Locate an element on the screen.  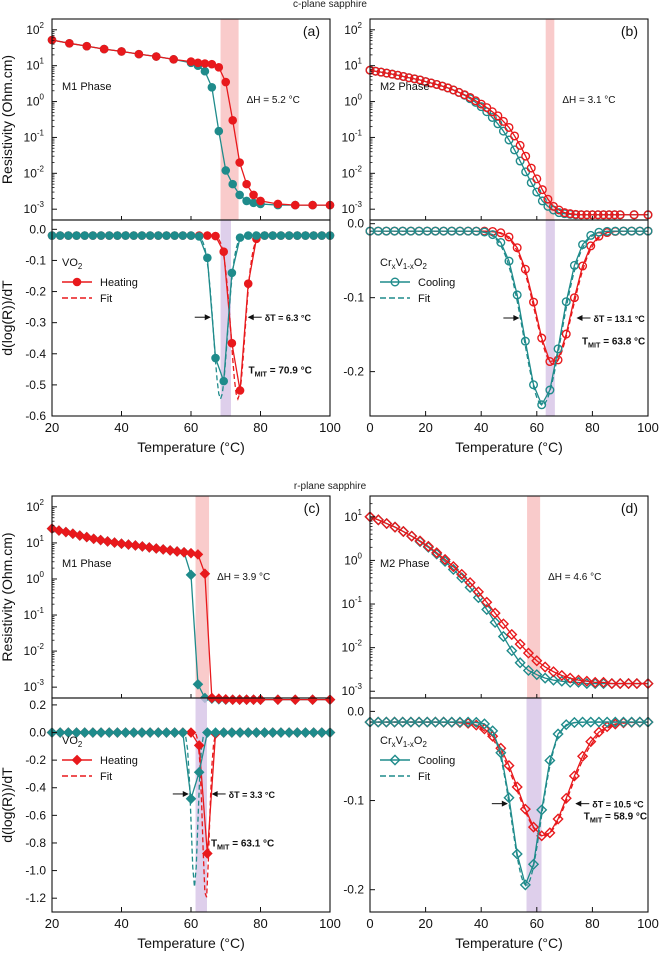
xtick-label-a-0: 20 is located at coordinates (52, 427).